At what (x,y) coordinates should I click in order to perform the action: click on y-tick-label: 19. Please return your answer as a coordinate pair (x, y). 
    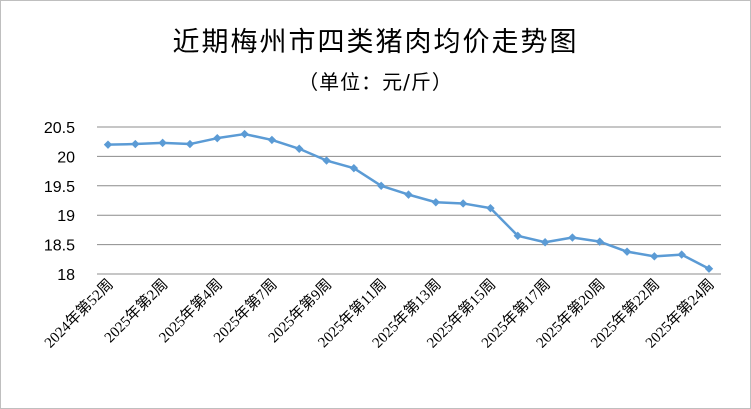
    Looking at the image, I should click on (66, 216).